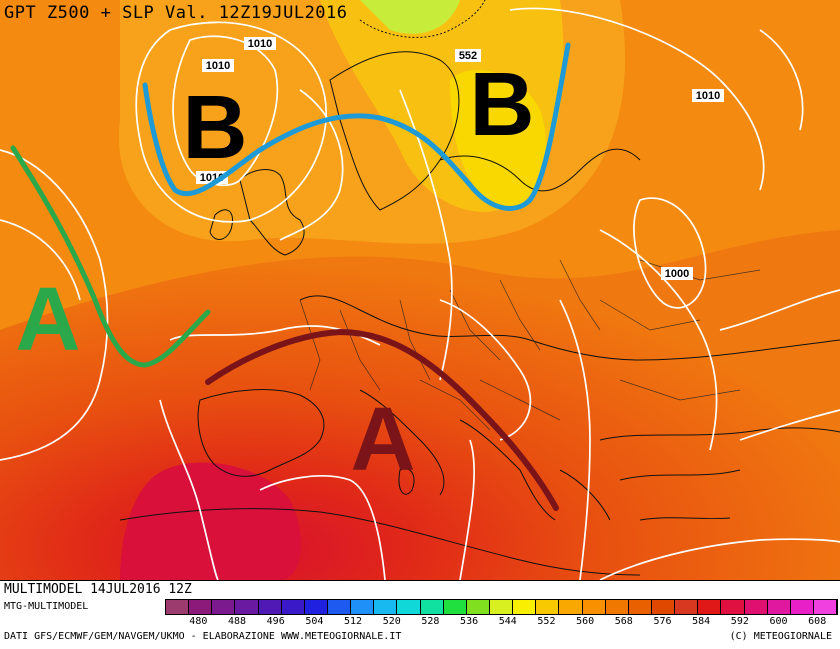 The image size is (840, 649). What do you see at coordinates (430, 621) in the screenshot?
I see `color-scale-tick-label: 528` at bounding box center [430, 621].